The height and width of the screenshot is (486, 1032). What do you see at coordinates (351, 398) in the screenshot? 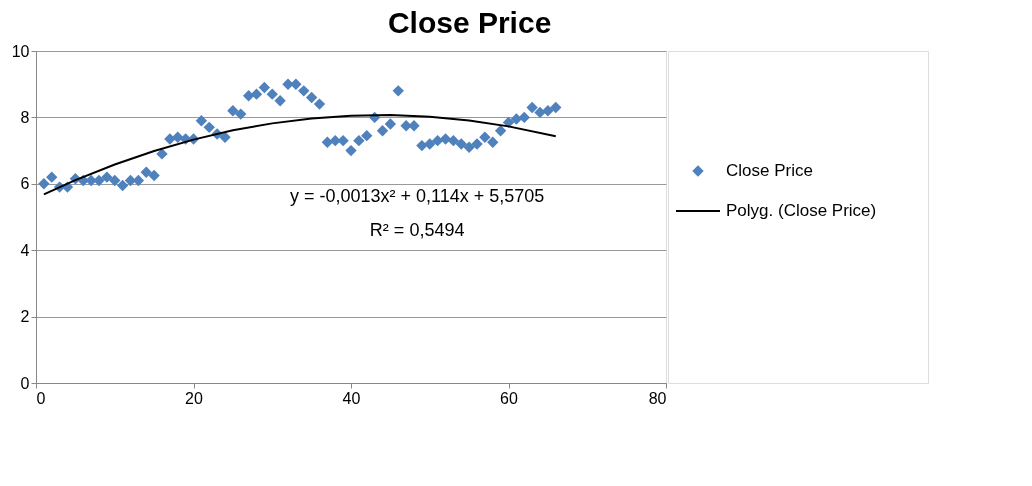
I see `x-tick-label: 40` at bounding box center [351, 398].